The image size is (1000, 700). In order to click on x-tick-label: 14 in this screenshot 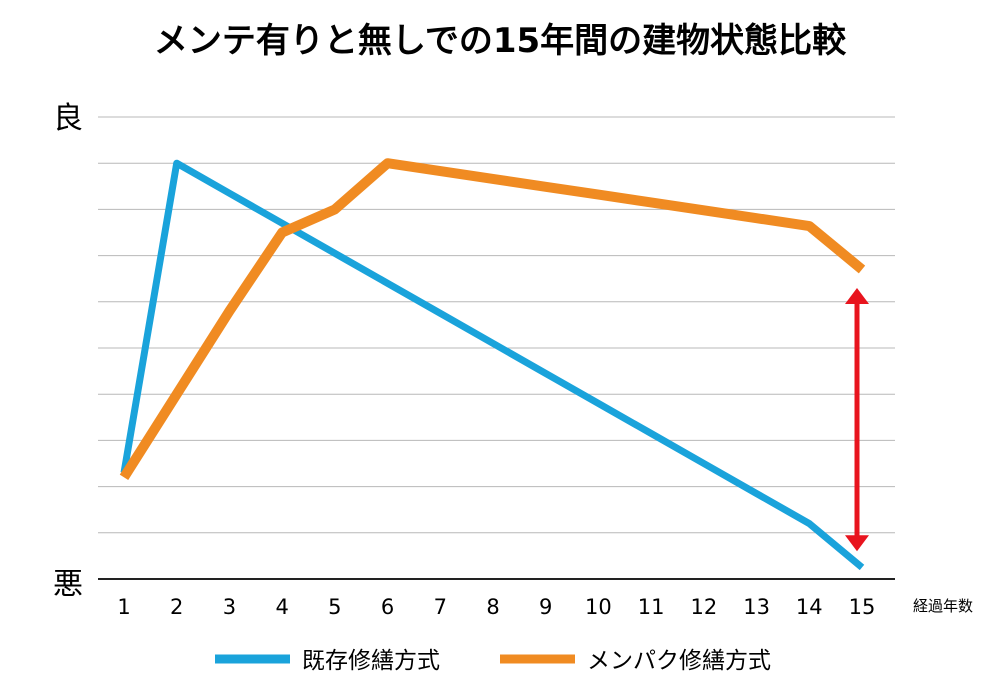, I will do `click(809, 607)`.